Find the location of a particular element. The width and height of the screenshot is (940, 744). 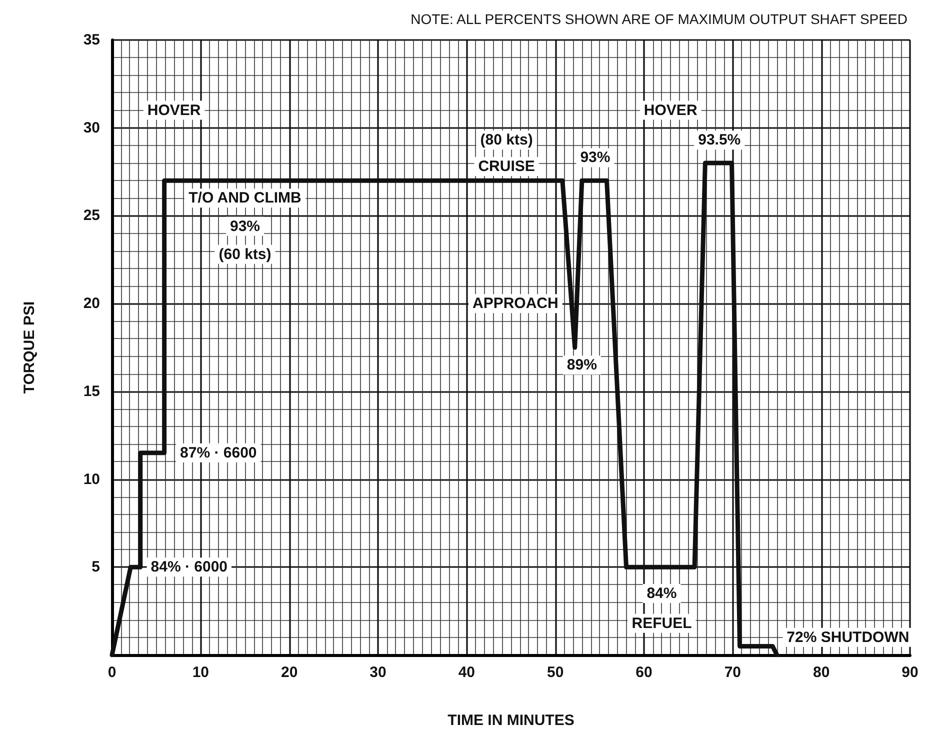

y-tick-label: 35 is located at coordinates (91, 40).